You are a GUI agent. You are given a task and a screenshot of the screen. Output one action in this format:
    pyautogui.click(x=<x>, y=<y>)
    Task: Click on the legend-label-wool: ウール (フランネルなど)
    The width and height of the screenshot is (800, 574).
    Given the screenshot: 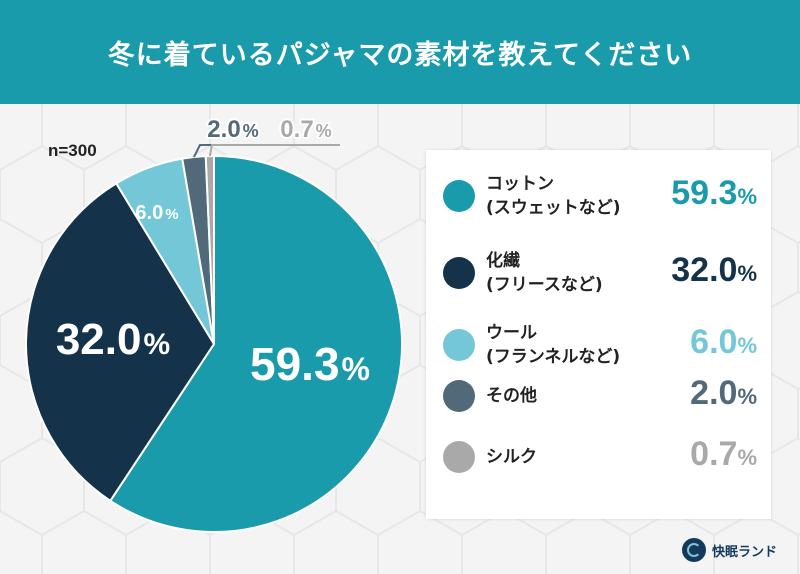 What is the action you would take?
    pyautogui.click(x=553, y=345)
    